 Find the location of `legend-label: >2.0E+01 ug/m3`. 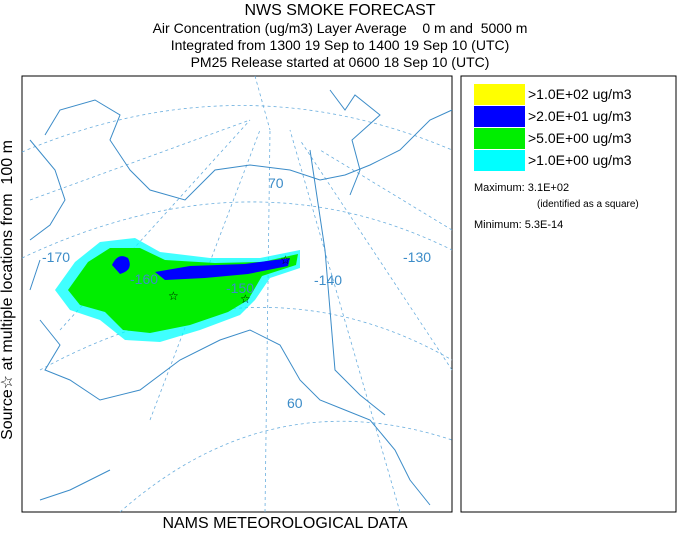

legend-label: >2.0E+01 ug/m3 is located at coordinates (580, 116).